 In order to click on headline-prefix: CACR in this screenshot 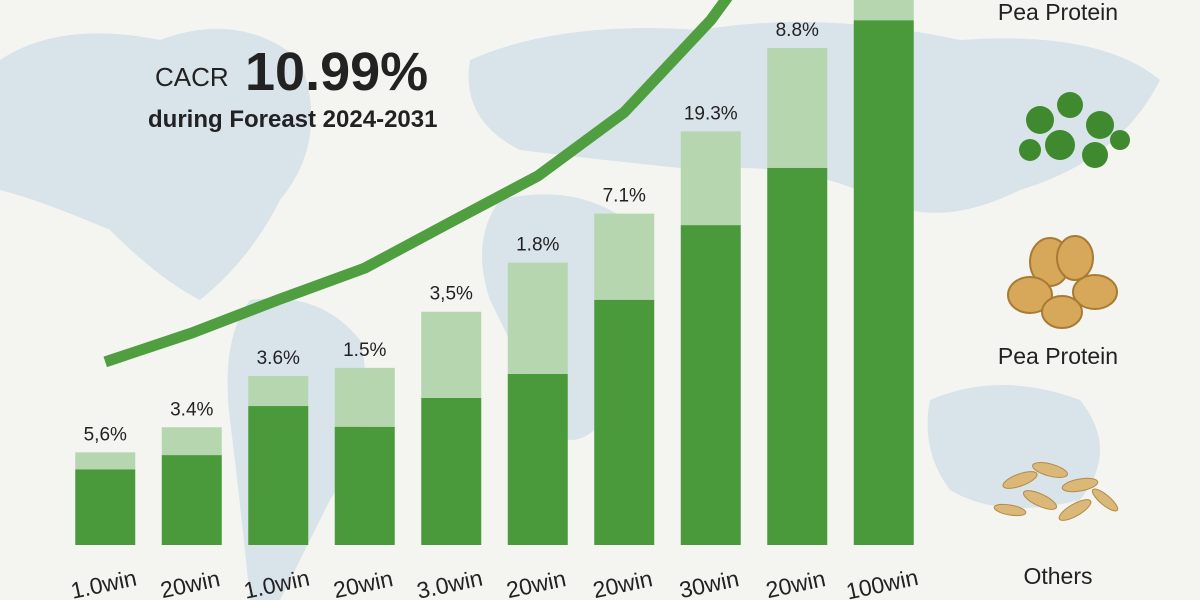, I will do `click(192, 77)`.